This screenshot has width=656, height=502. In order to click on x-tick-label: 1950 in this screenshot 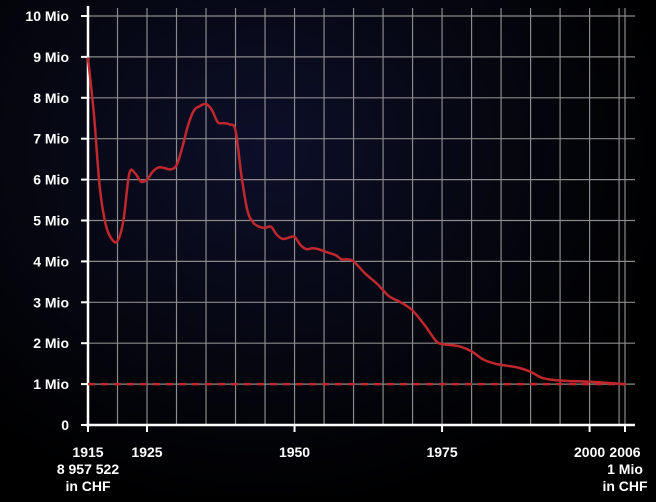, I will do `click(294, 452)`.